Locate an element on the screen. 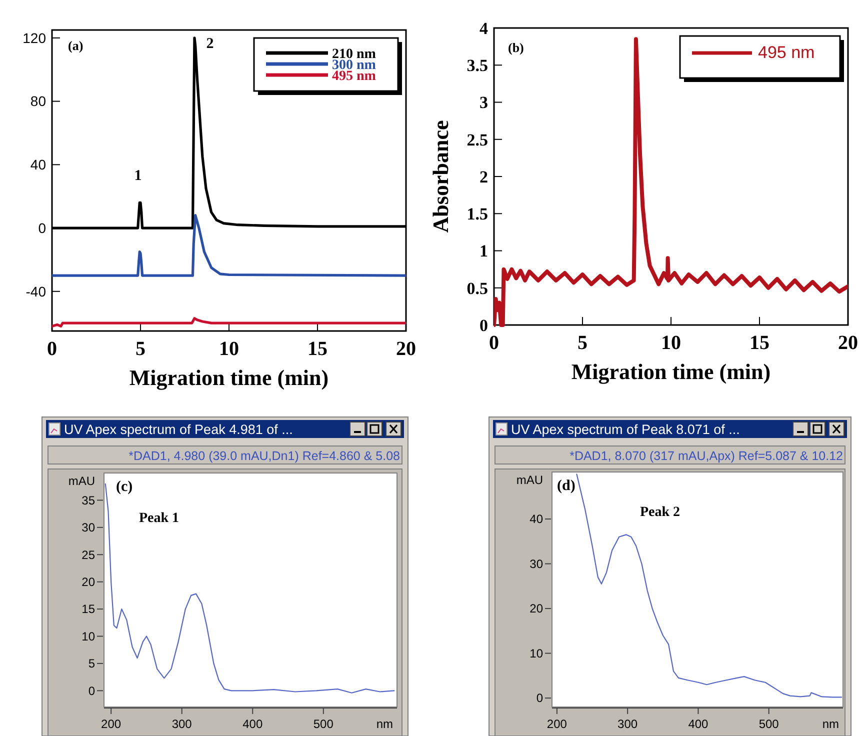 The image size is (859, 736). y-tick-label: 0.5 is located at coordinates (477, 288).